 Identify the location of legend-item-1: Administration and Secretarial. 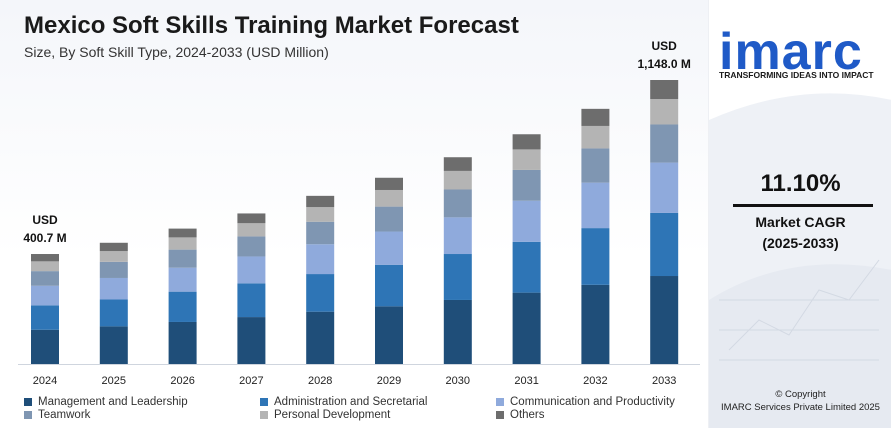
(378, 402).